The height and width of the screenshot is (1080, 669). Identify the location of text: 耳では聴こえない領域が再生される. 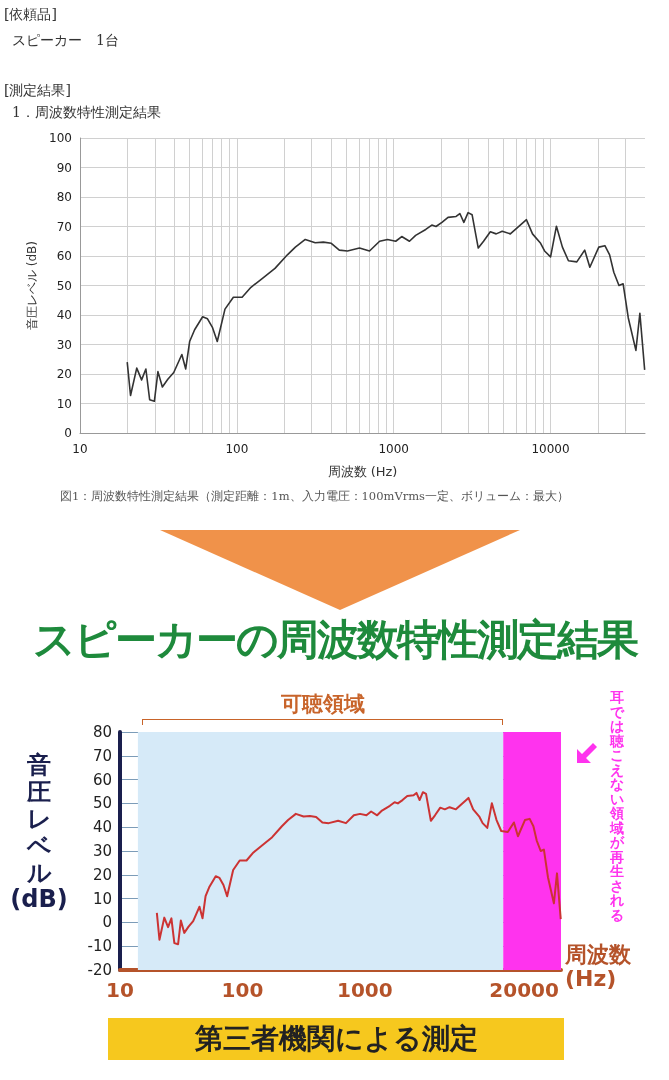
(617, 806).